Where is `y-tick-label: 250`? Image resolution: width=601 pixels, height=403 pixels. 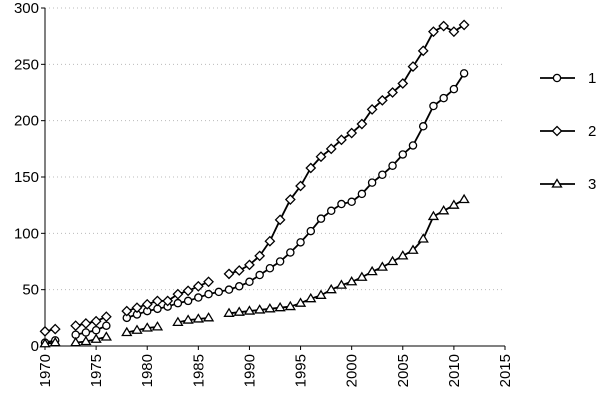
y-tick-label: 250 is located at coordinates (26, 64).